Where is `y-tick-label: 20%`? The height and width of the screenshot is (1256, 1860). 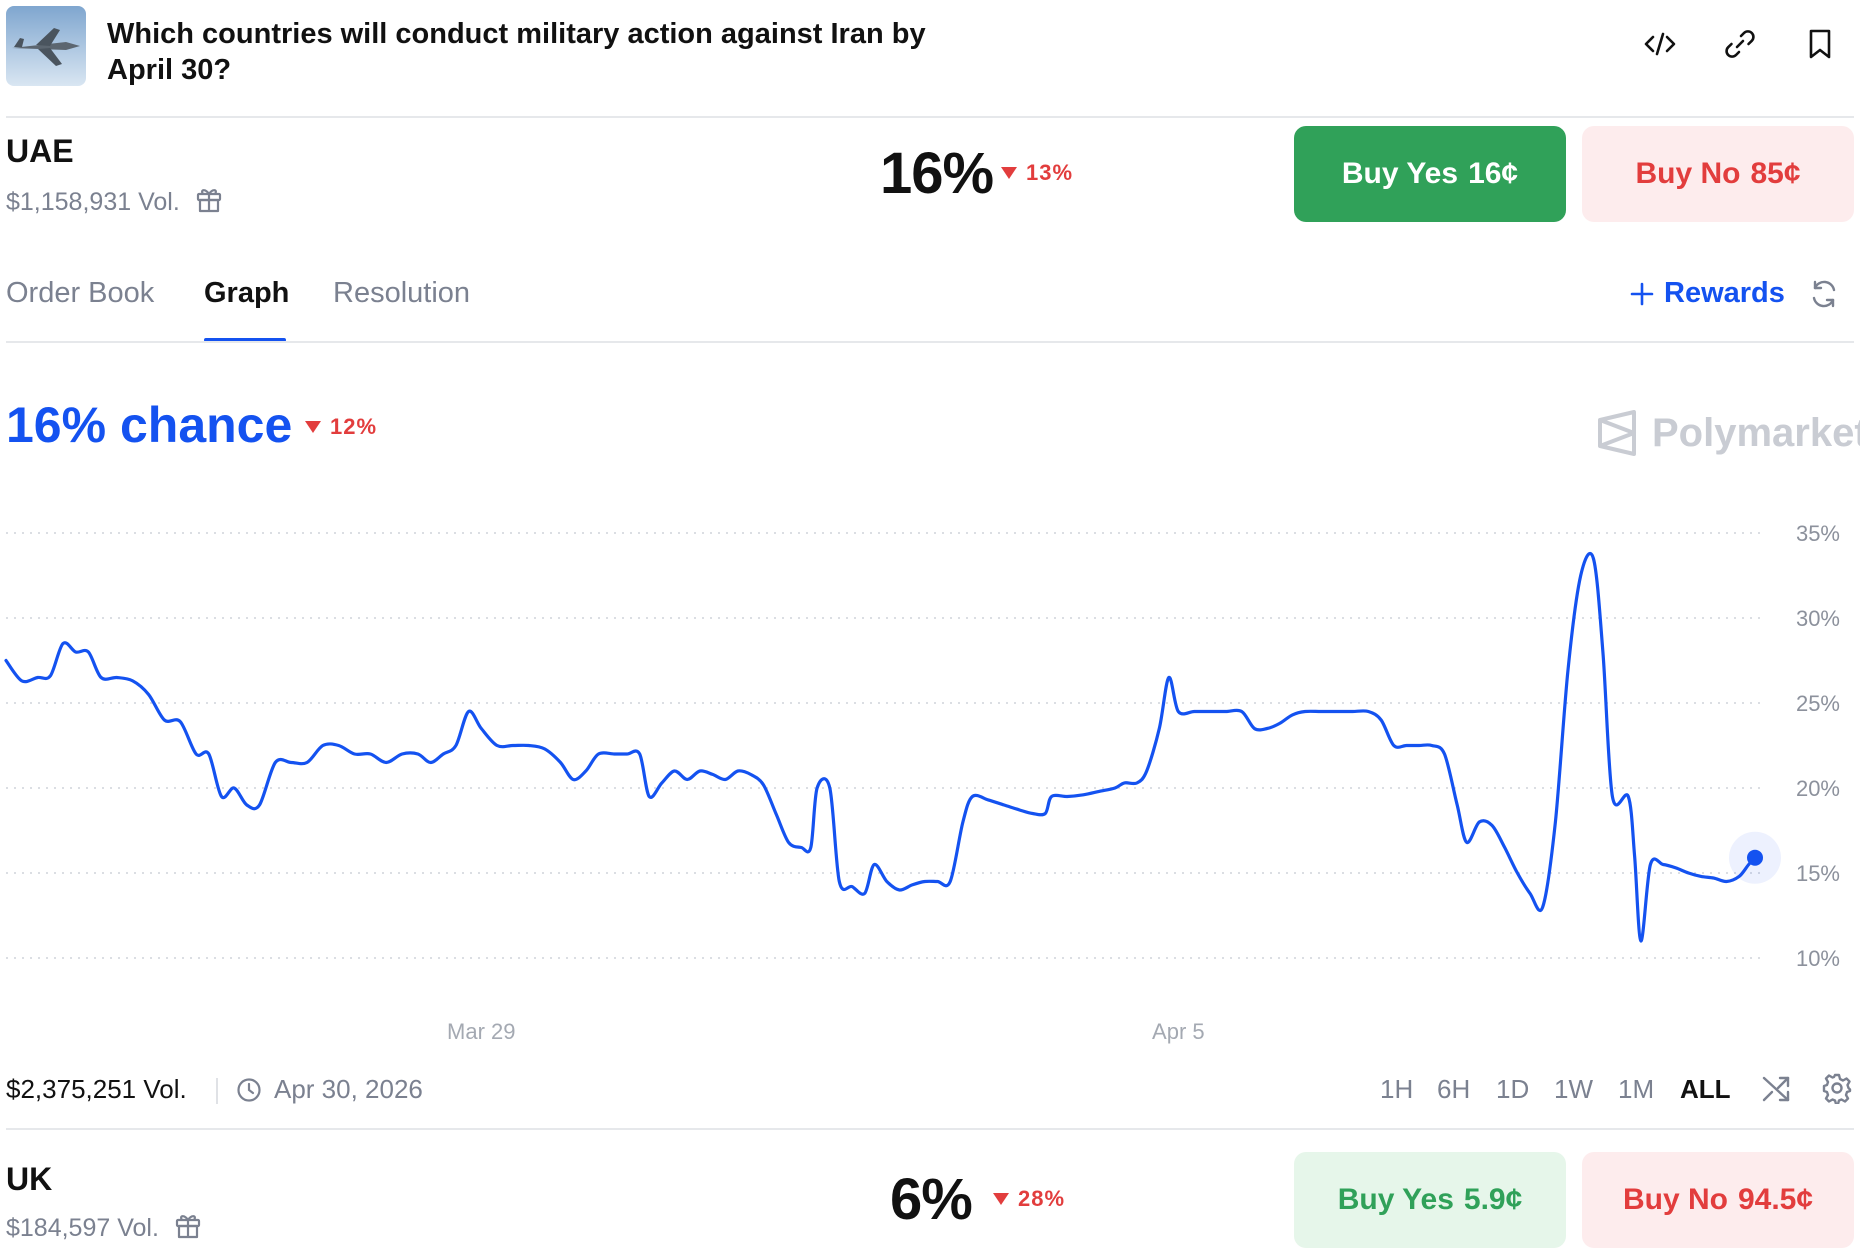 y-tick-label: 20% is located at coordinates (1818, 788).